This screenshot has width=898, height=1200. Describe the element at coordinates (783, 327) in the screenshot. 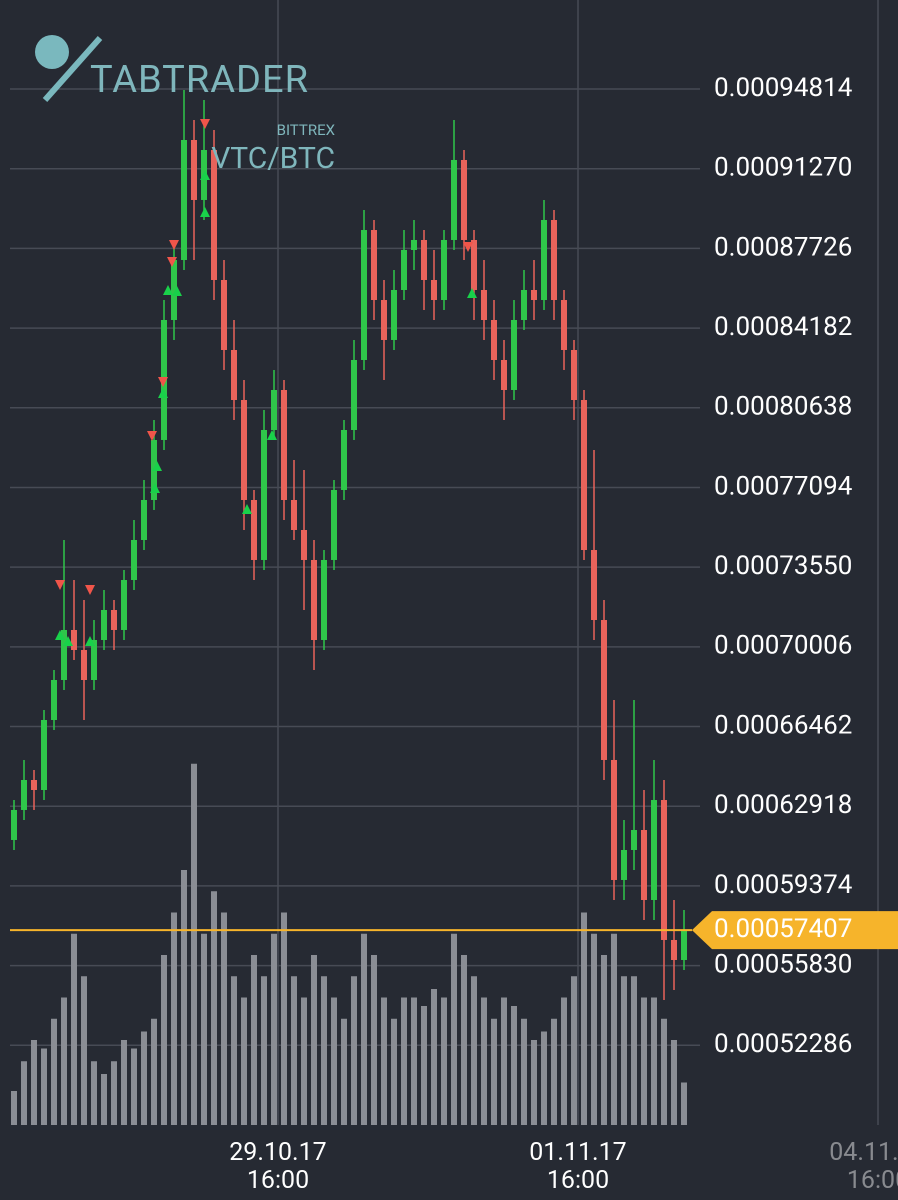

I see `y-tick-label: 0.00084182` at that location.